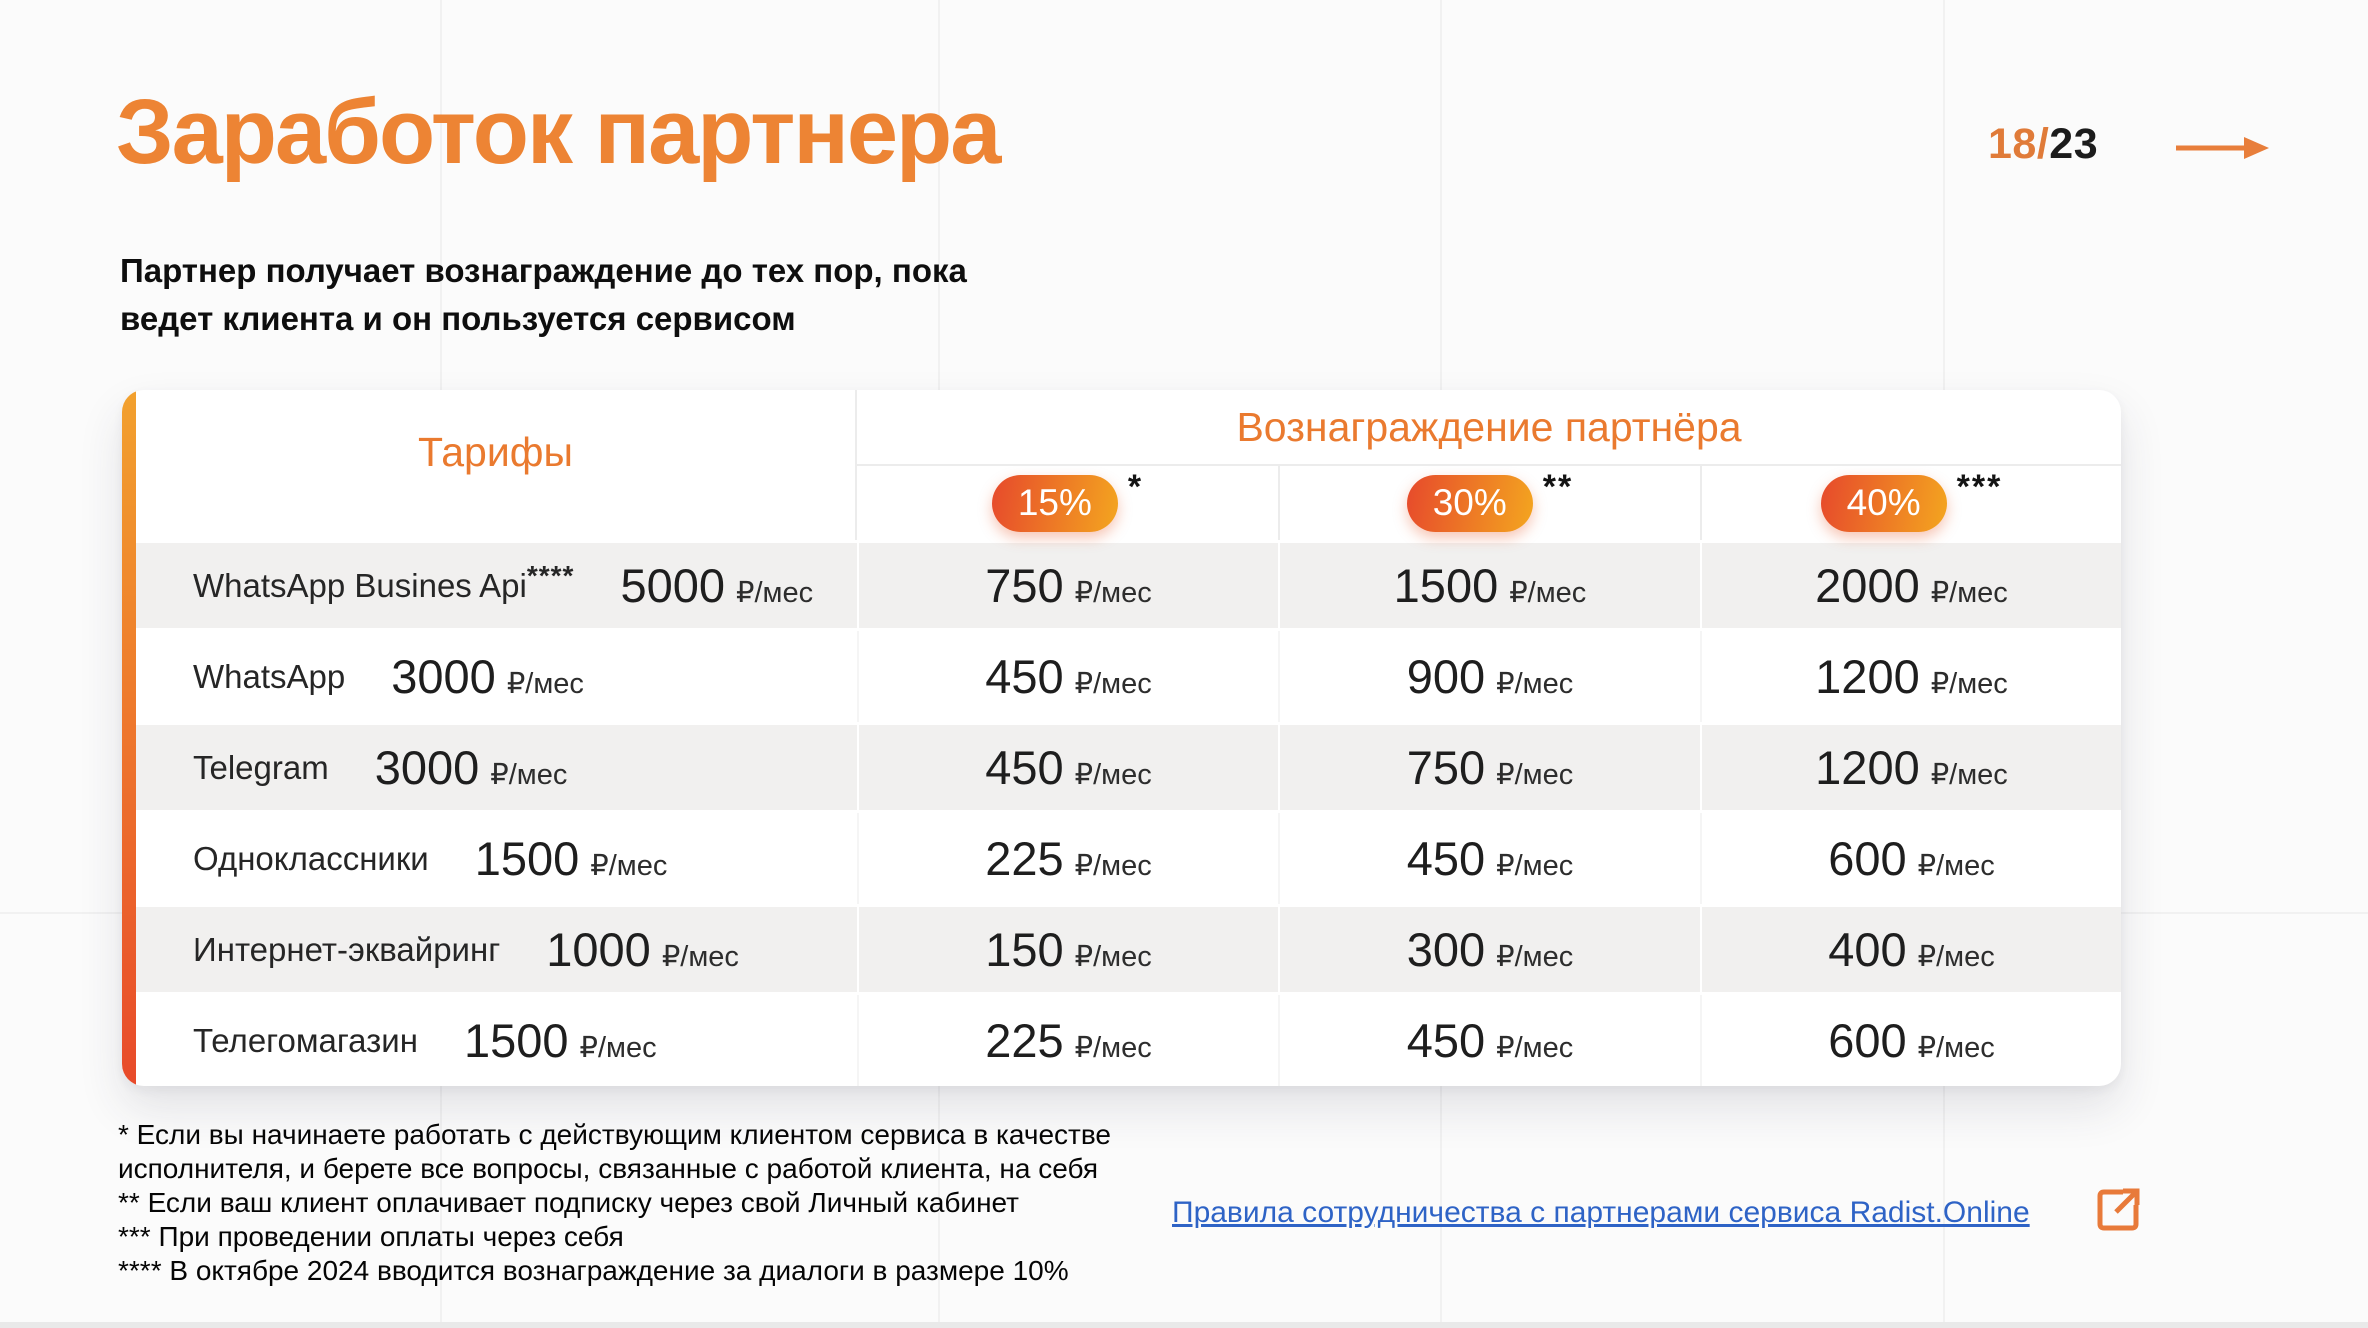 The image size is (2368, 1328). I want to click on page-indicator: 18/23, so click(2043, 144).